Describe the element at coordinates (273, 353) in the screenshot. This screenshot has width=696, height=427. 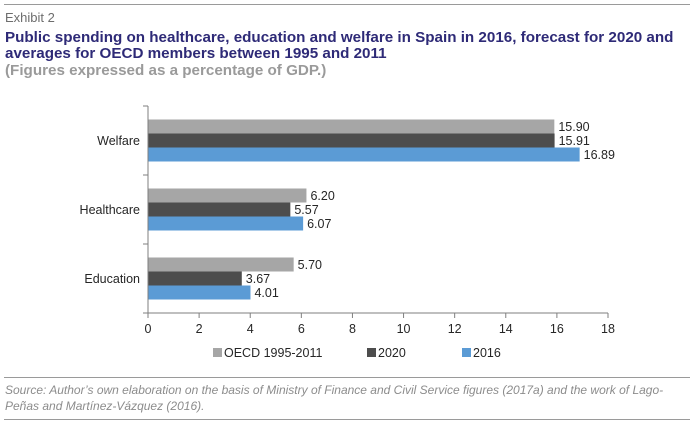
I see `legend-label: OECD 1995-2011` at that location.